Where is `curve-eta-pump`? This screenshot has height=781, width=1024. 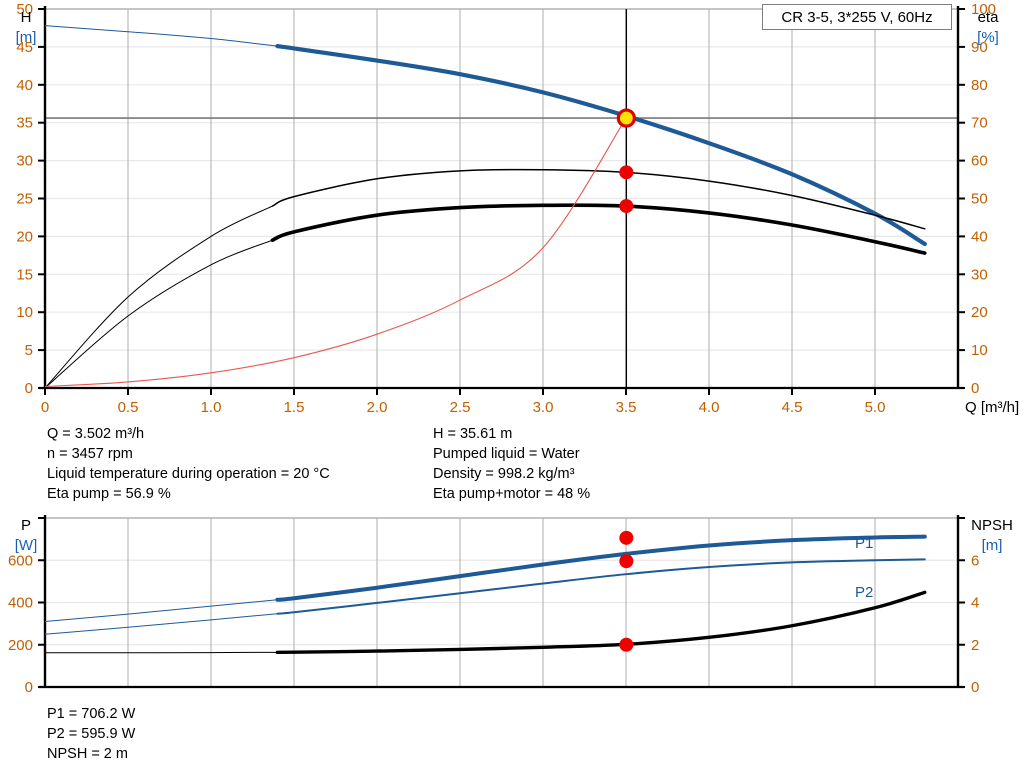
curve-eta-pump is located at coordinates (598, 199).